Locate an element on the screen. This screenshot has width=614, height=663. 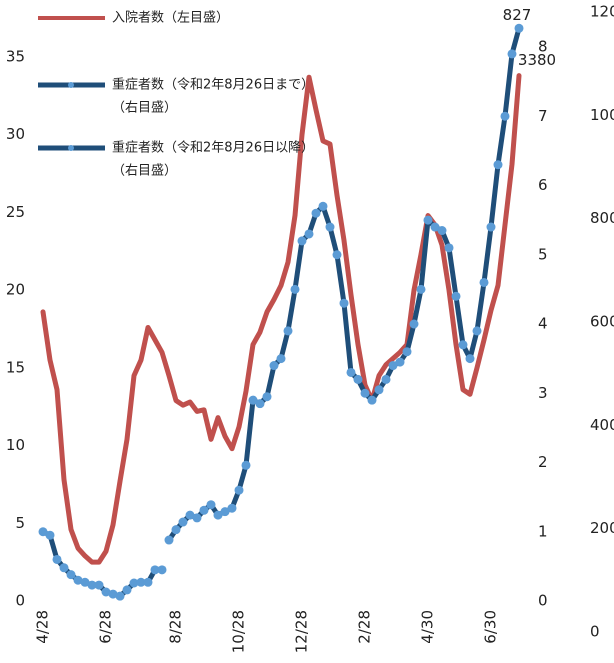
y-tick-label: 10 is located at coordinates (15, 445).